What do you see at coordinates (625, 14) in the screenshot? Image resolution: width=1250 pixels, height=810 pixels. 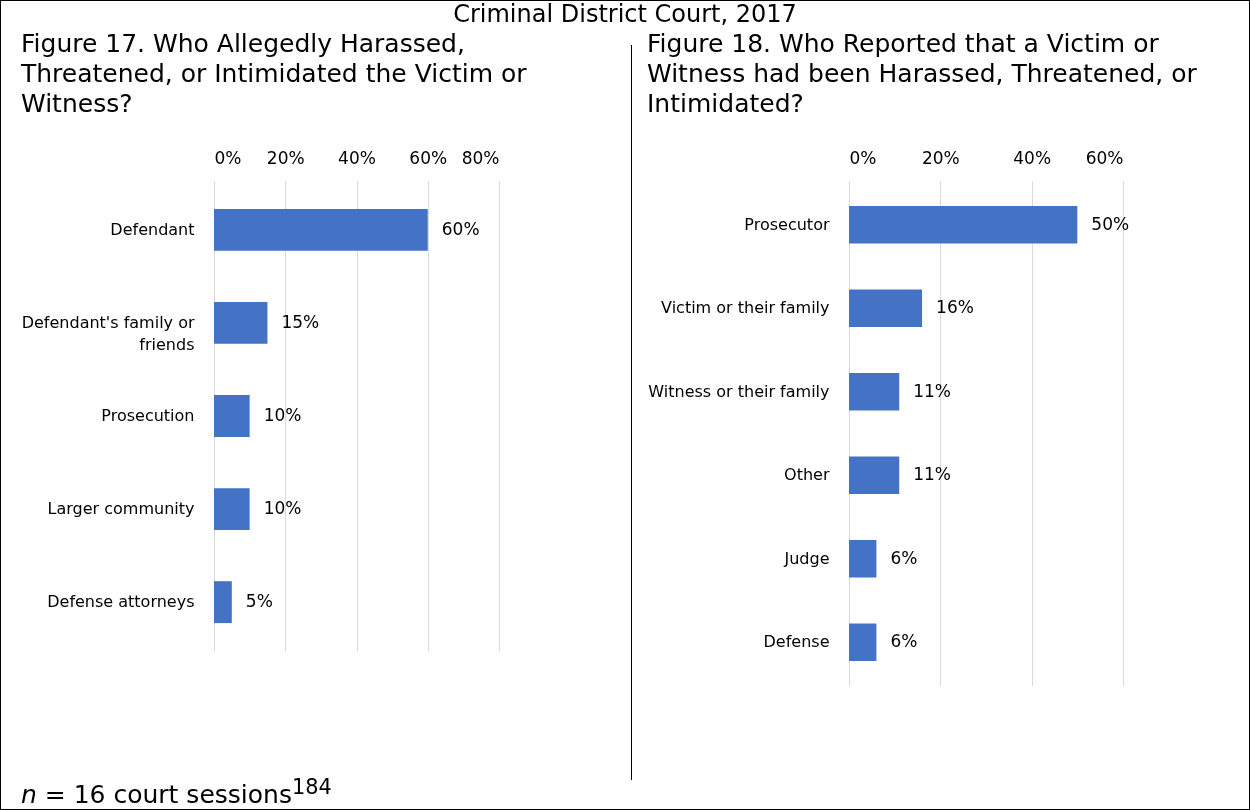 I see `text: Criminal District Court, 2017` at bounding box center [625, 14].